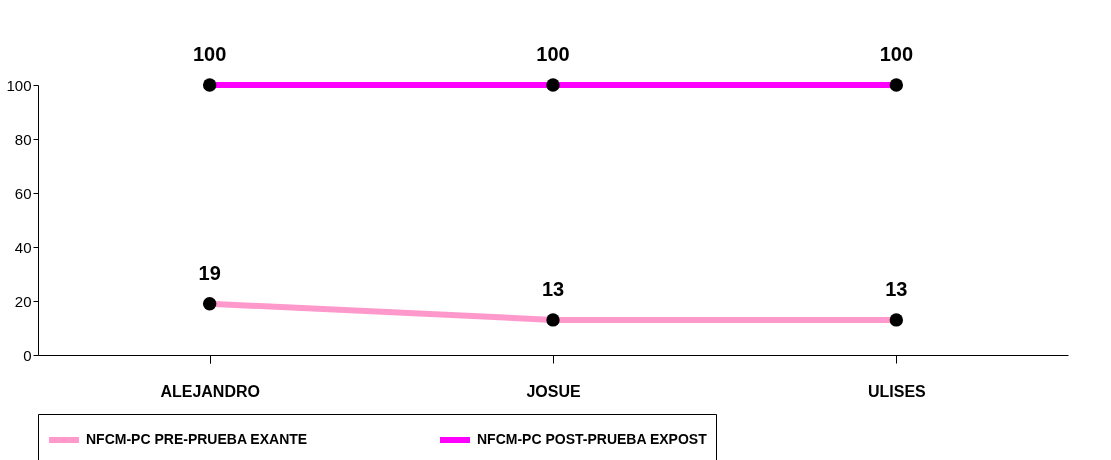 This screenshot has width=1111, height=460. I want to click on legend-label: NFCM-PC PRE-PRUEBA EXANTE, so click(197, 439).